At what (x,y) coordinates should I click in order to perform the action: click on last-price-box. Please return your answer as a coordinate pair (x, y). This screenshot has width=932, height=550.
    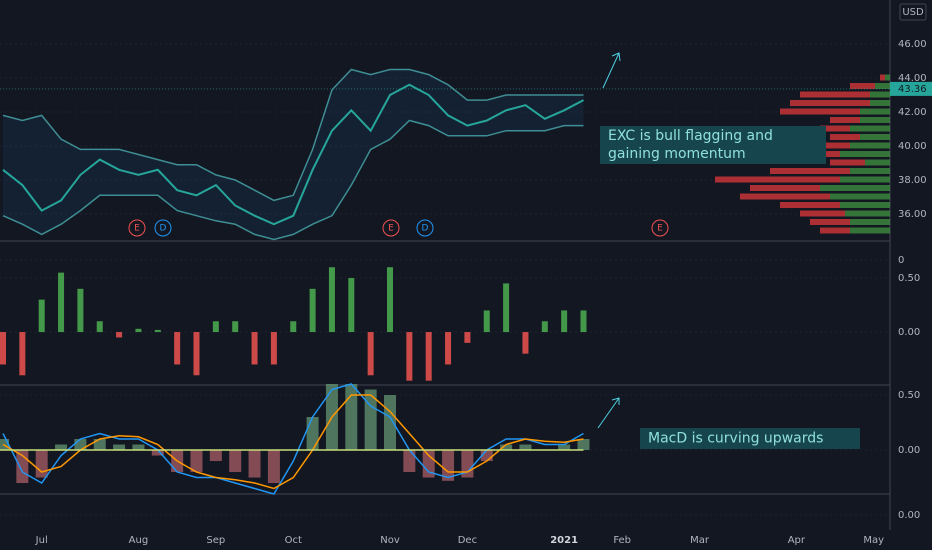
    Looking at the image, I should click on (911, 88).